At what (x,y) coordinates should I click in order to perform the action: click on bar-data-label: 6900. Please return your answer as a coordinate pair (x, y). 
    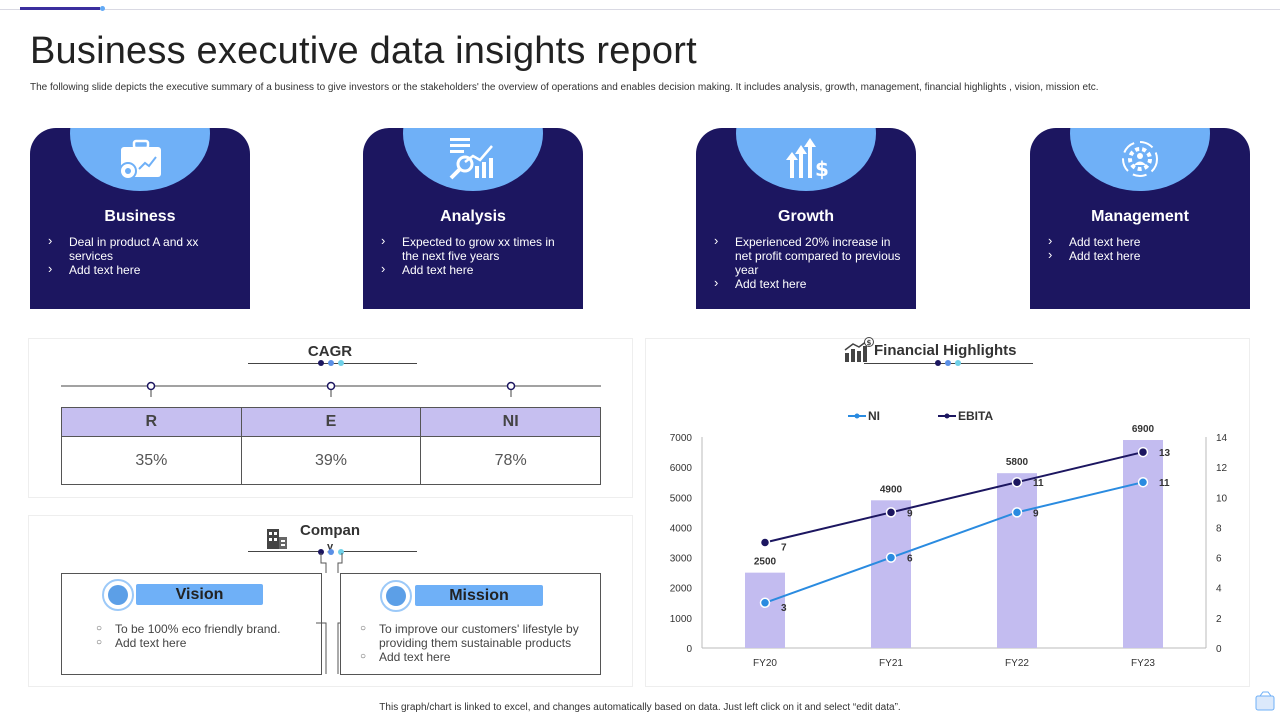
    Looking at the image, I should click on (1143, 429).